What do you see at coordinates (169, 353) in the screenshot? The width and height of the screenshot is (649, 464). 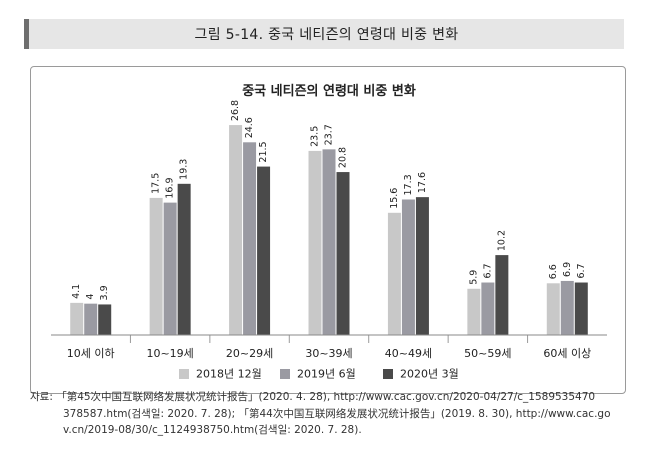 I see `category-label: 10~19세` at bounding box center [169, 353].